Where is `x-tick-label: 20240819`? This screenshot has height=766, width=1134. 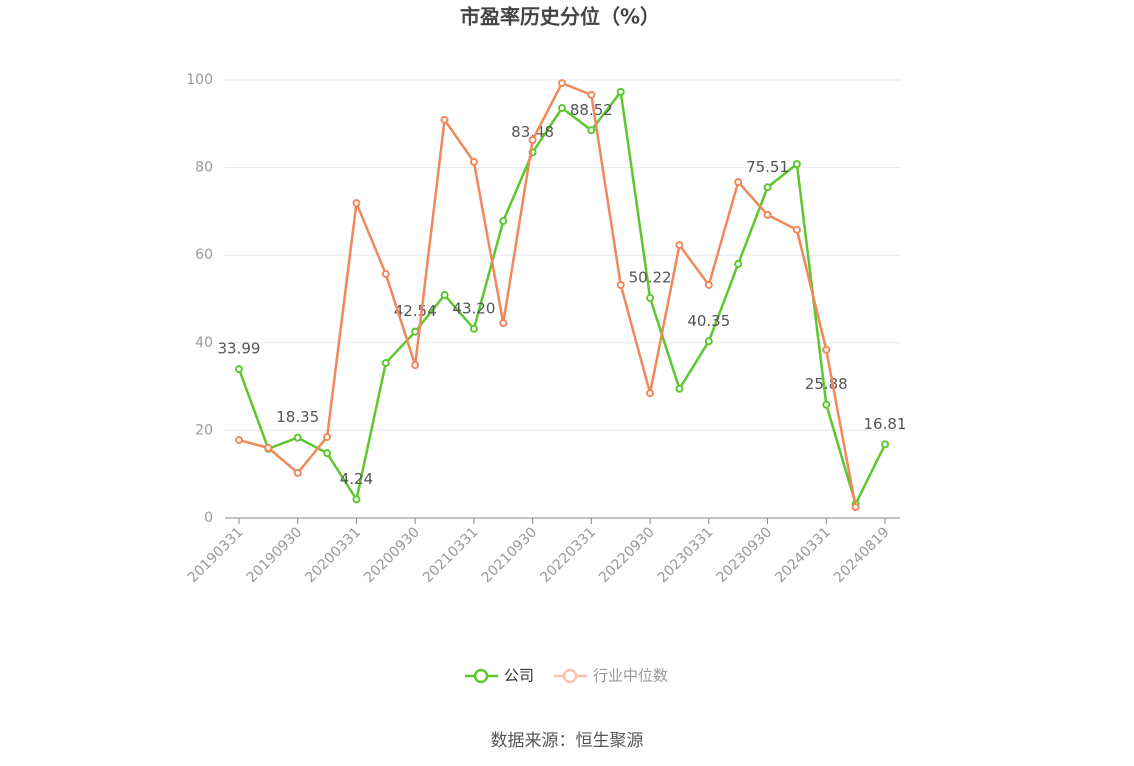
x-tick-label: 20240819 is located at coordinates (862, 555).